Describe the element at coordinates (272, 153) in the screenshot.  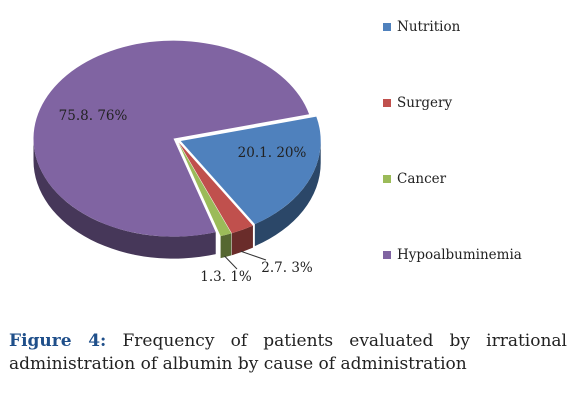
I see `data-label-nutrition: 20.1. 20%` at that location.